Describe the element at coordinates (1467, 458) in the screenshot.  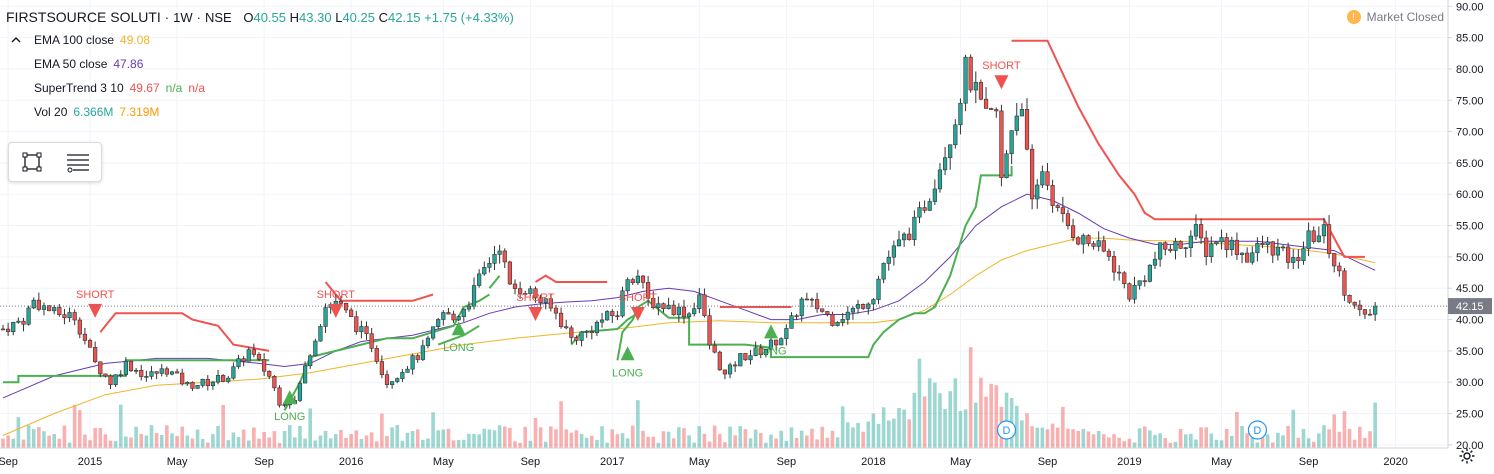
I see `gear-icon` at that location.